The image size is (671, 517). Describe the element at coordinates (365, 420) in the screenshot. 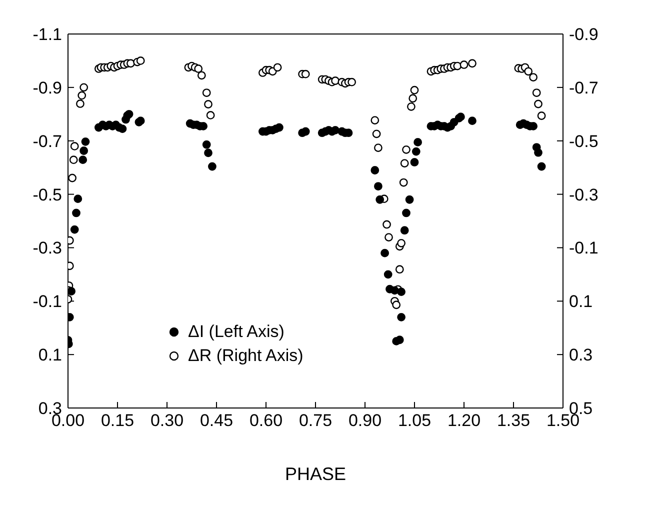

I see `x-tick-label: 0.90` at that location.